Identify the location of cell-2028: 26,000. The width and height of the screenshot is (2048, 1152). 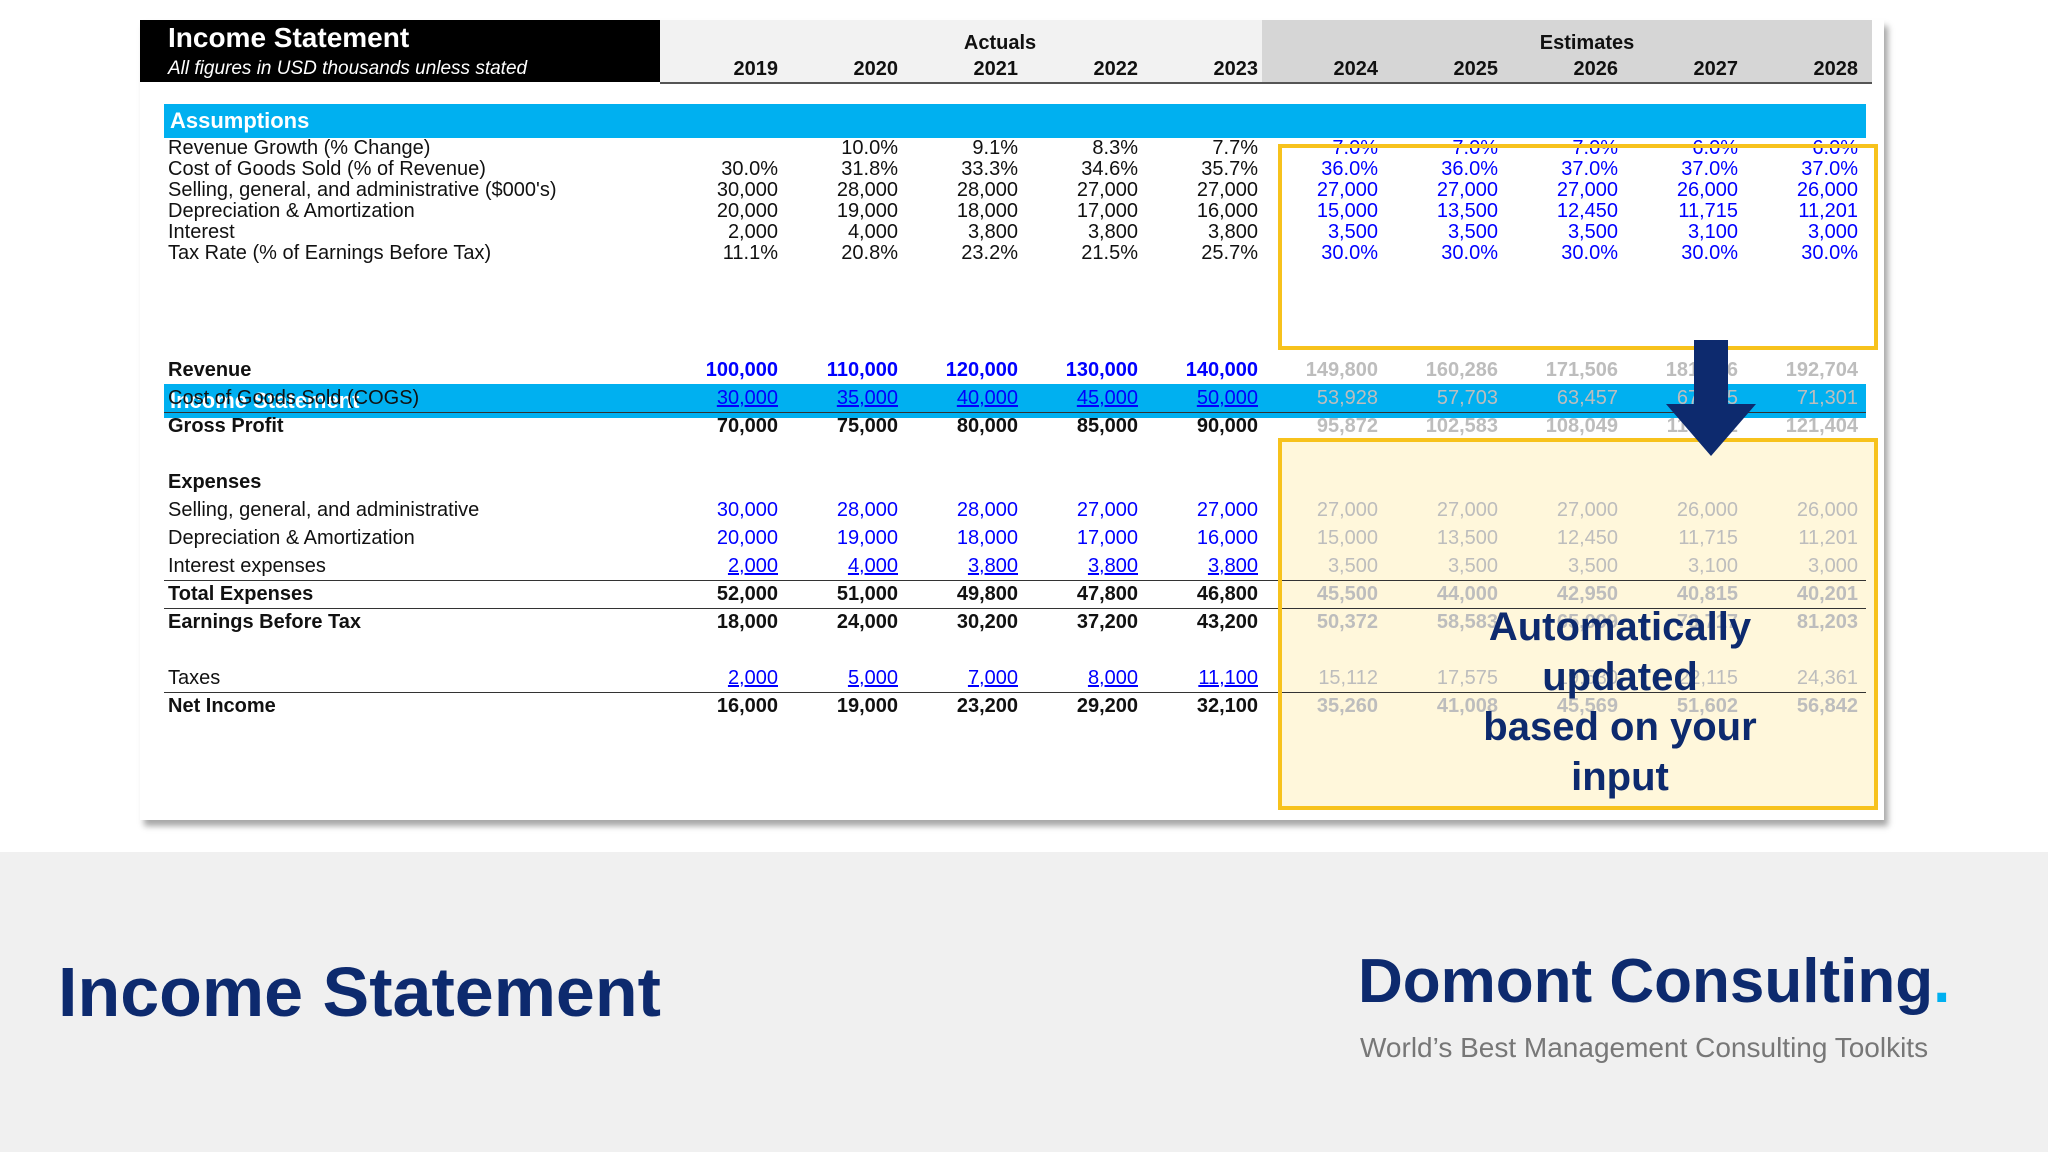
(1827, 510).